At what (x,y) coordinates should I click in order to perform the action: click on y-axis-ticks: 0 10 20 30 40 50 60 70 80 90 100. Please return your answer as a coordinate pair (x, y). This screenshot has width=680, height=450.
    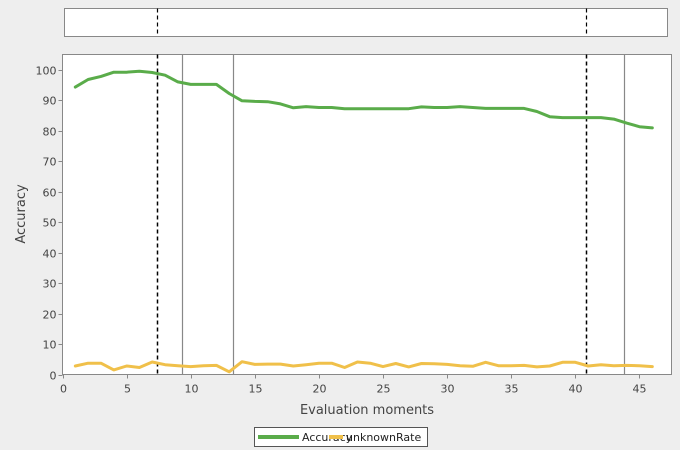
    Looking at the image, I should click on (49, 224).